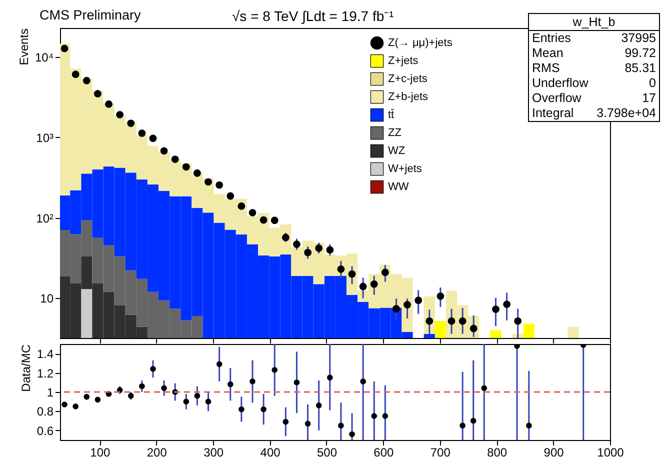 This screenshot has height=467, width=662. Describe the element at coordinates (652, 83) in the screenshot. I see `text: 0` at that location.